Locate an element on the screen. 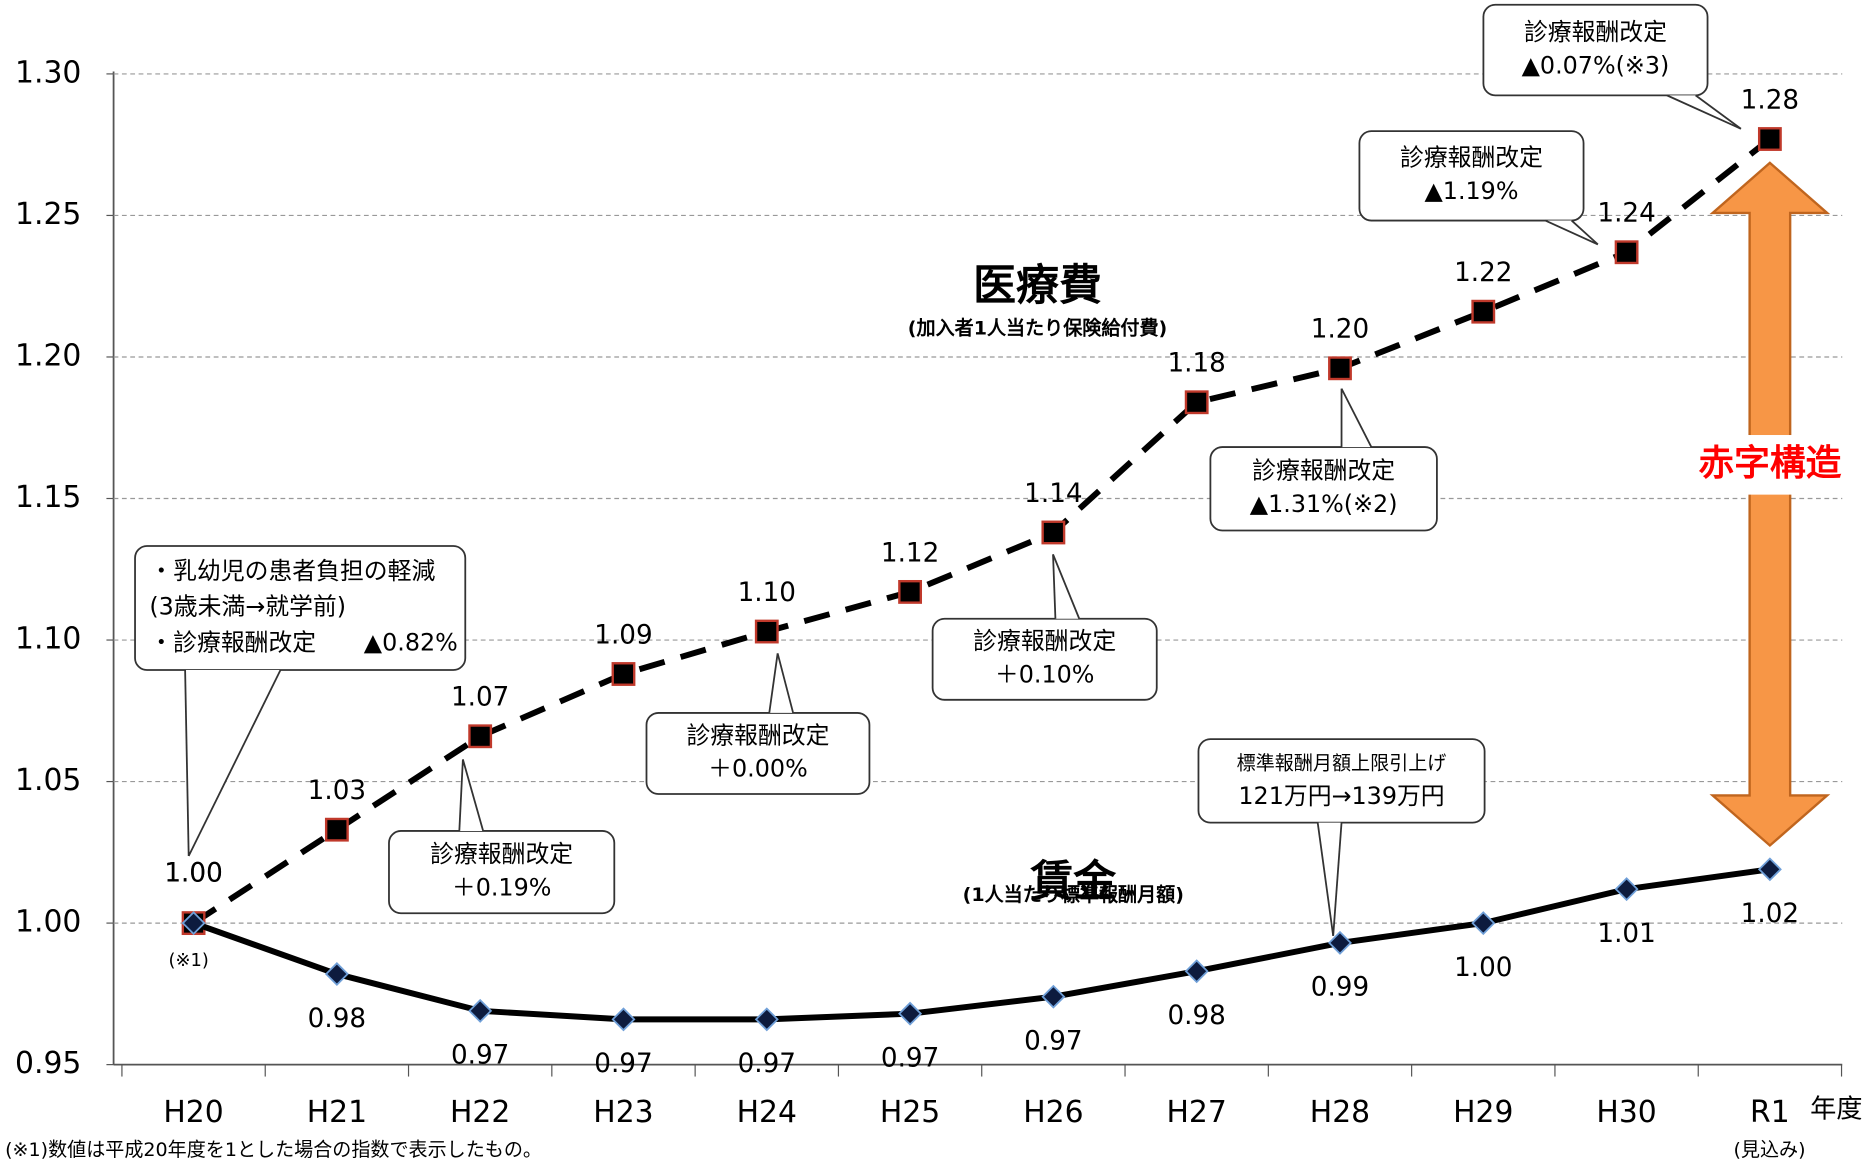 Image resolution: width=1870 pixels, height=1160 pixels. y-tick-label: 0.95 is located at coordinates (48, 1063).